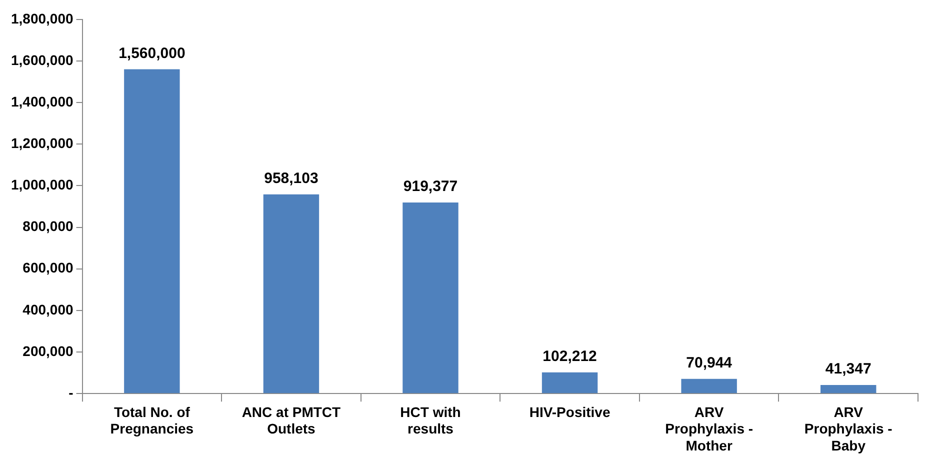 This screenshot has height=468, width=939. I want to click on data-label: 102,212, so click(569, 356).